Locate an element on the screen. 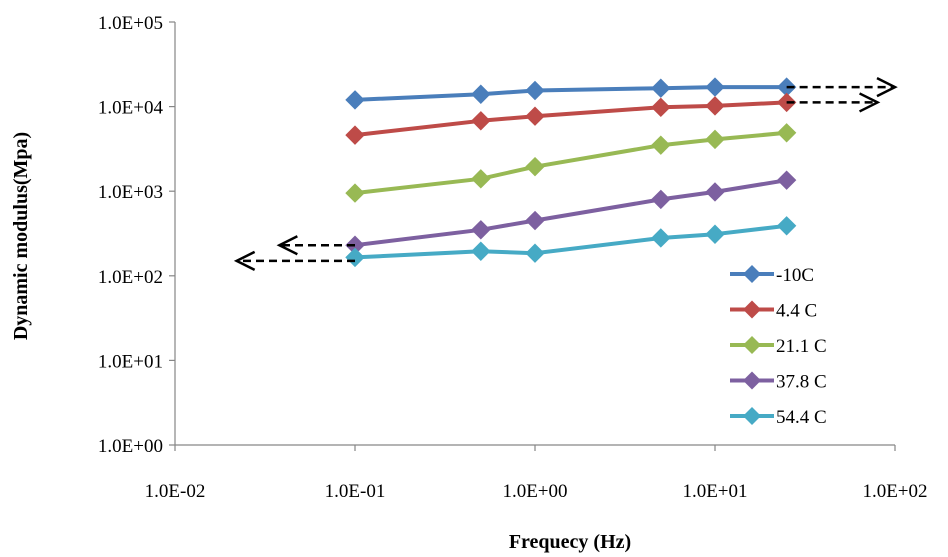 Image resolution: width=948 pixels, height=557 pixels. y-tick-label: 1.0E+05 is located at coordinates (130, 23).